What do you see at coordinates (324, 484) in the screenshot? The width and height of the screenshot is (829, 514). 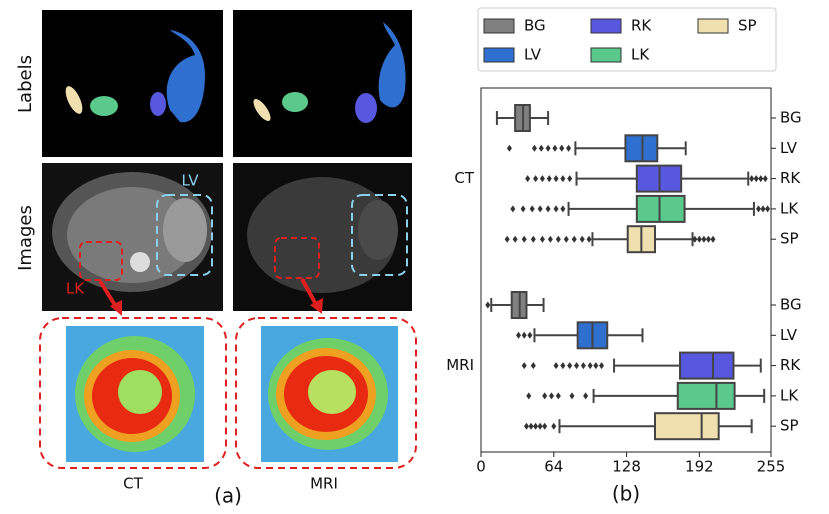 I see `caption: MRI` at bounding box center [324, 484].